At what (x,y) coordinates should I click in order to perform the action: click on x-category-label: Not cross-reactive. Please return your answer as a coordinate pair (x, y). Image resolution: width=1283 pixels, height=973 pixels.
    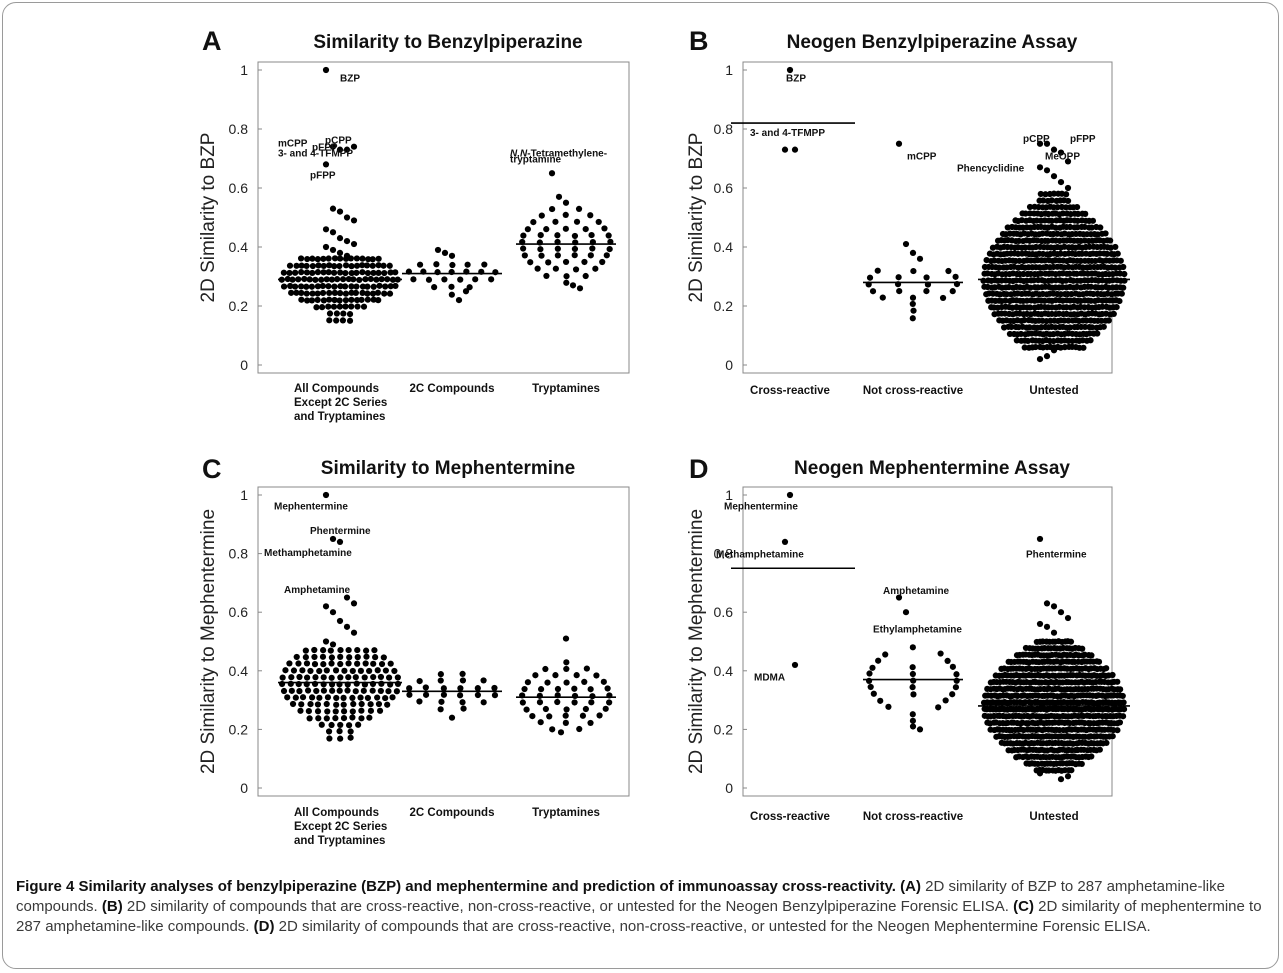
    Looking at the image, I should click on (913, 391).